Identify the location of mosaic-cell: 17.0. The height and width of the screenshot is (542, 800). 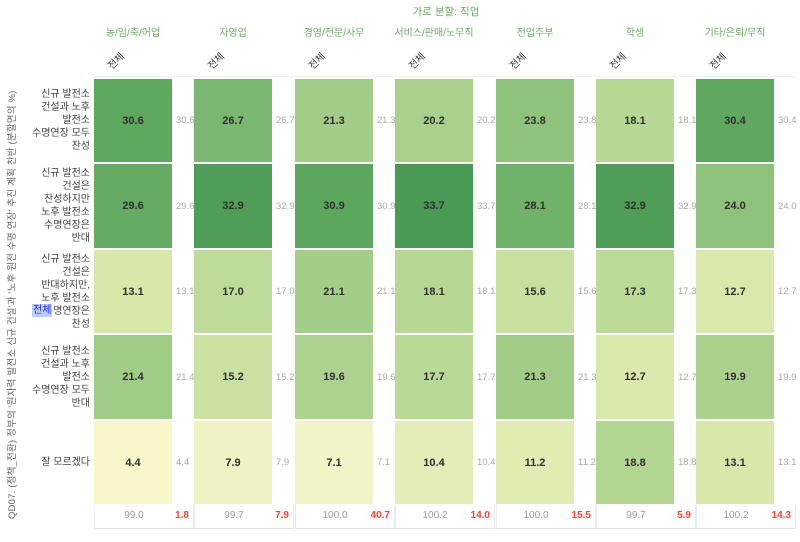
(233, 291).